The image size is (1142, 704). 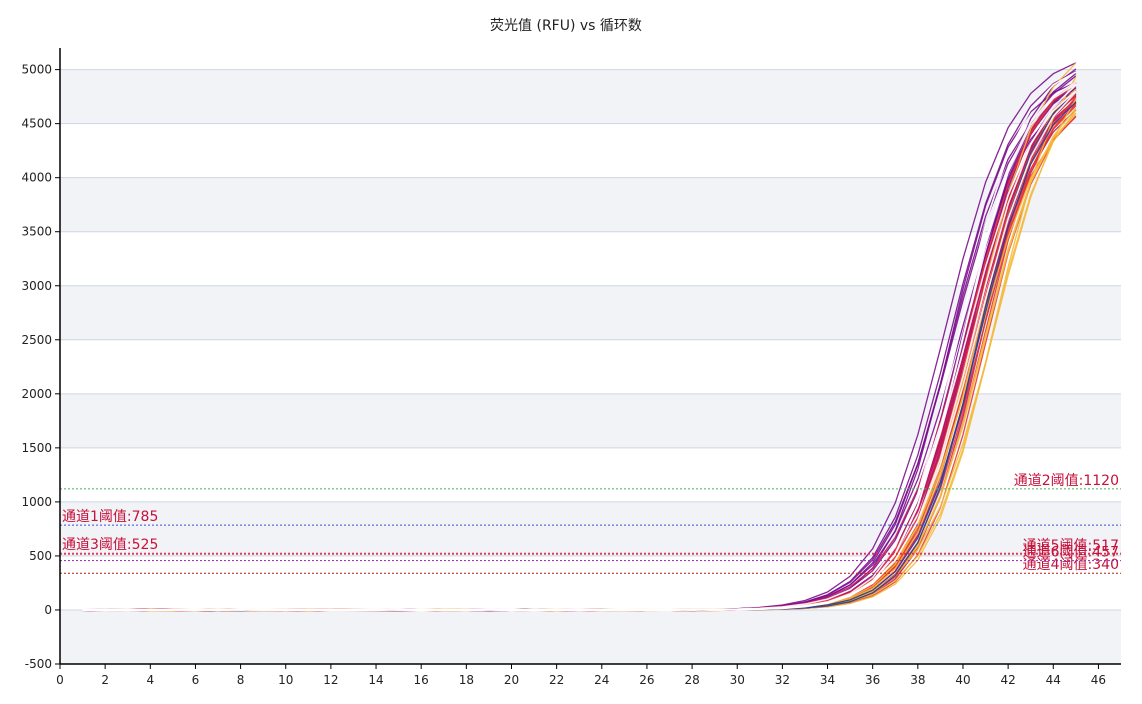 What do you see at coordinates (36, 502) in the screenshot?
I see `y-tick-label: 1000` at bounding box center [36, 502].